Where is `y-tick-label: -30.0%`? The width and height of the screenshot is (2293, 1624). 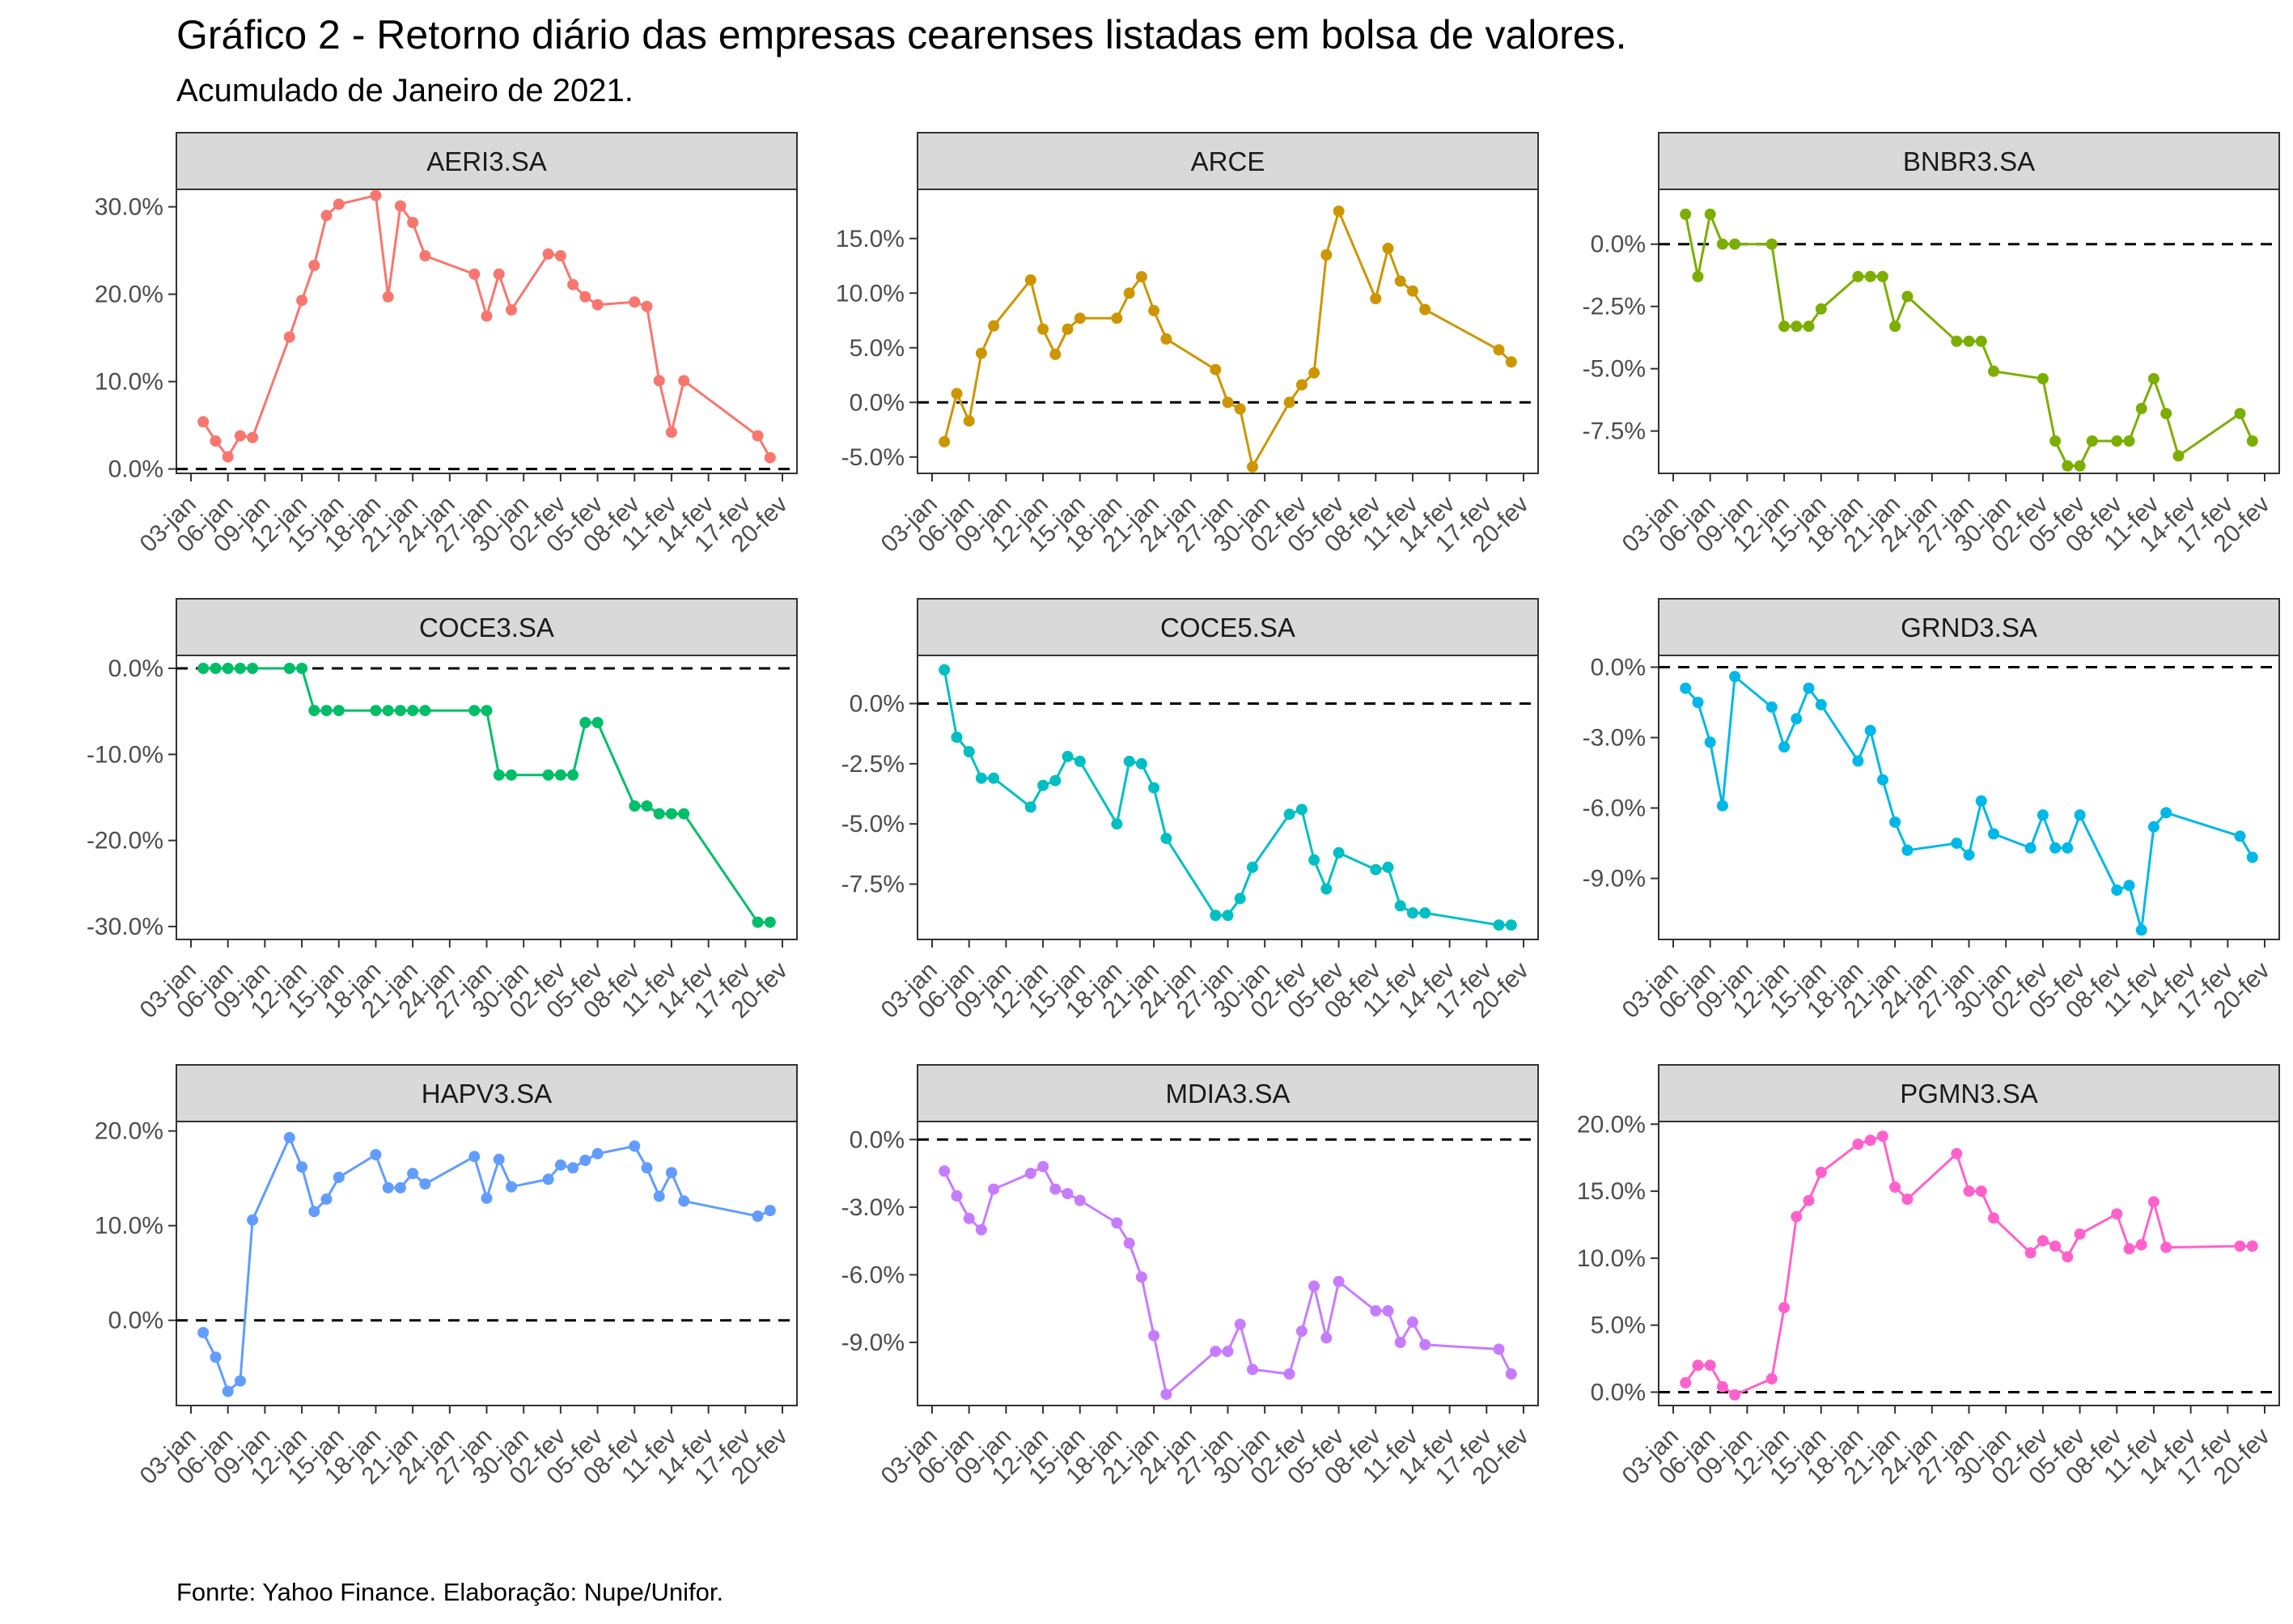
y-tick-label: -30.0% is located at coordinates (125, 927).